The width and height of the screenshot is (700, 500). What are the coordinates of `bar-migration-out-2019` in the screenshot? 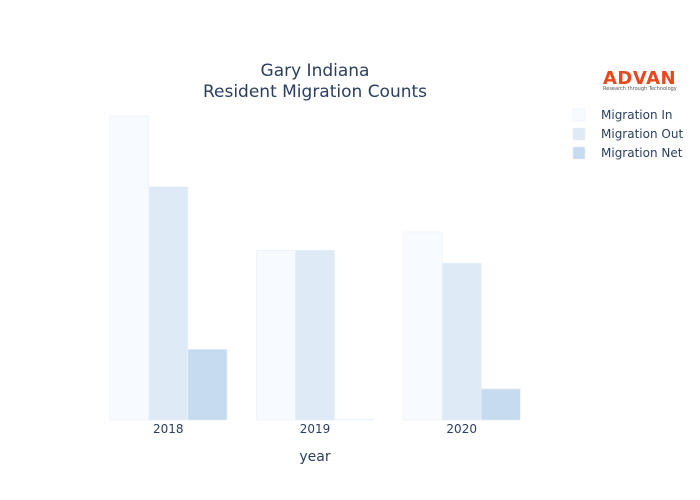 It's located at (315, 335).